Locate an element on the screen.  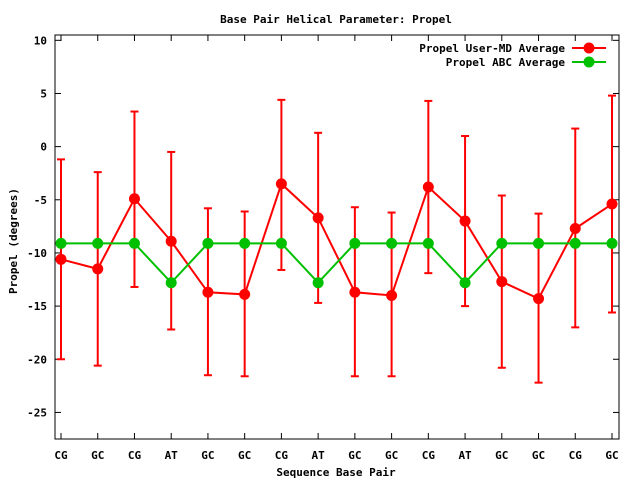
legend-label: Propel ABC Average is located at coordinates (506, 62).